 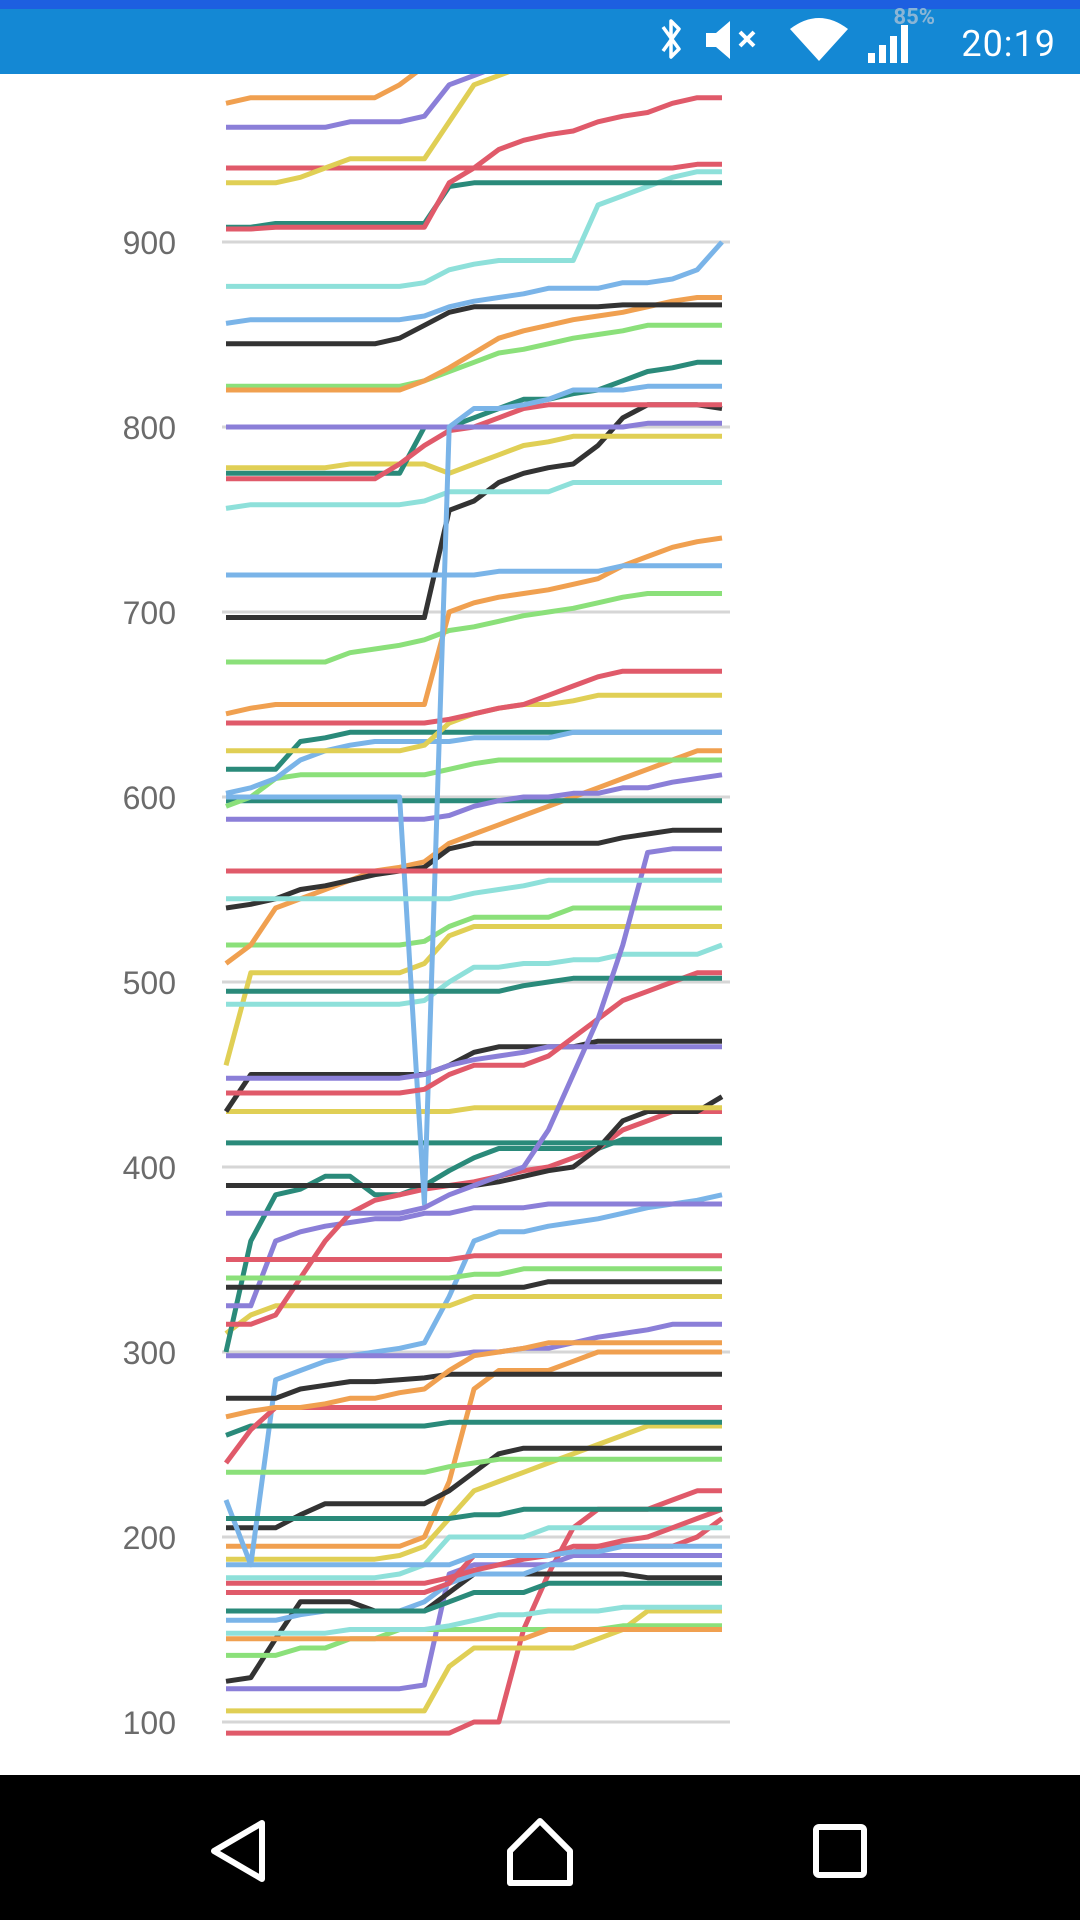 What do you see at coordinates (840, 1851) in the screenshot?
I see `recents-icon` at bounding box center [840, 1851].